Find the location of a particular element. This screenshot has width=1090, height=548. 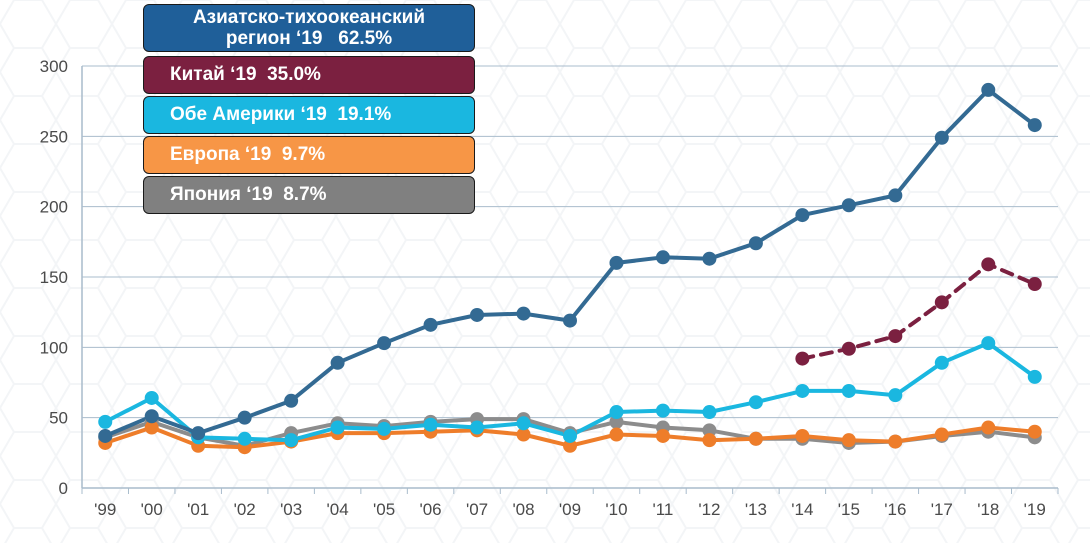

legend-entry-japan: Япония ‘19 8.7% is located at coordinates (309, 195).